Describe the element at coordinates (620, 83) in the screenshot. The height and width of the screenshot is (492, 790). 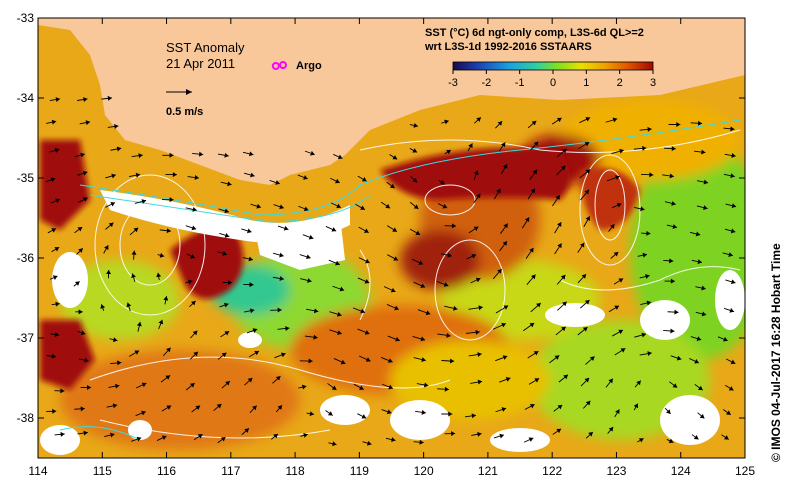
I see `colorbar-tick-label: 2` at that location.